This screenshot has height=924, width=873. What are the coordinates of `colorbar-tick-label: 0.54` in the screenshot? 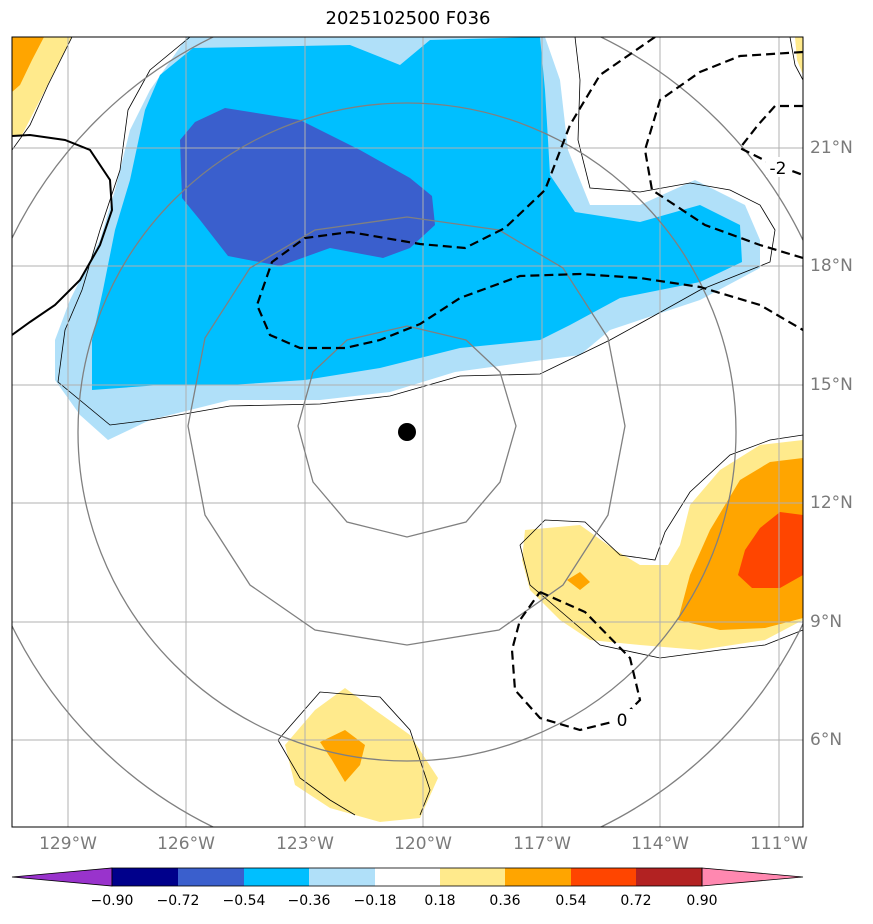 It's located at (571, 901).